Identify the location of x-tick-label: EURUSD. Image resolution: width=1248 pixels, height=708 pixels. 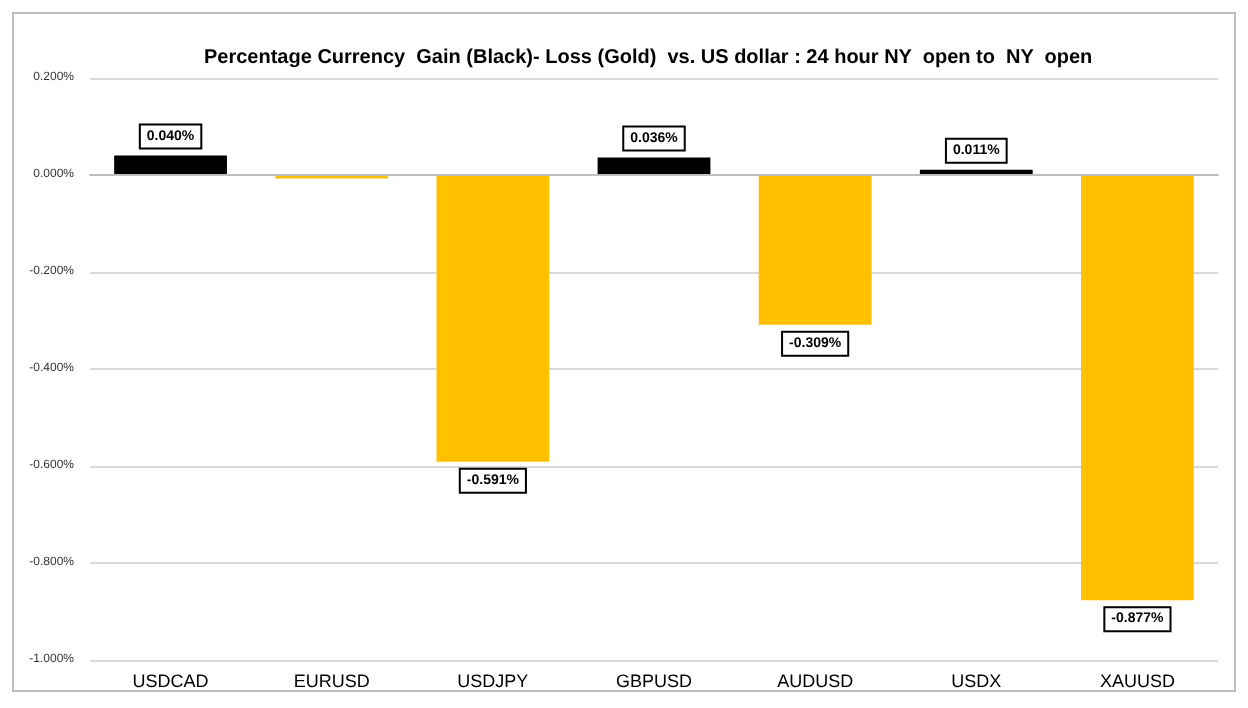
(332, 681).